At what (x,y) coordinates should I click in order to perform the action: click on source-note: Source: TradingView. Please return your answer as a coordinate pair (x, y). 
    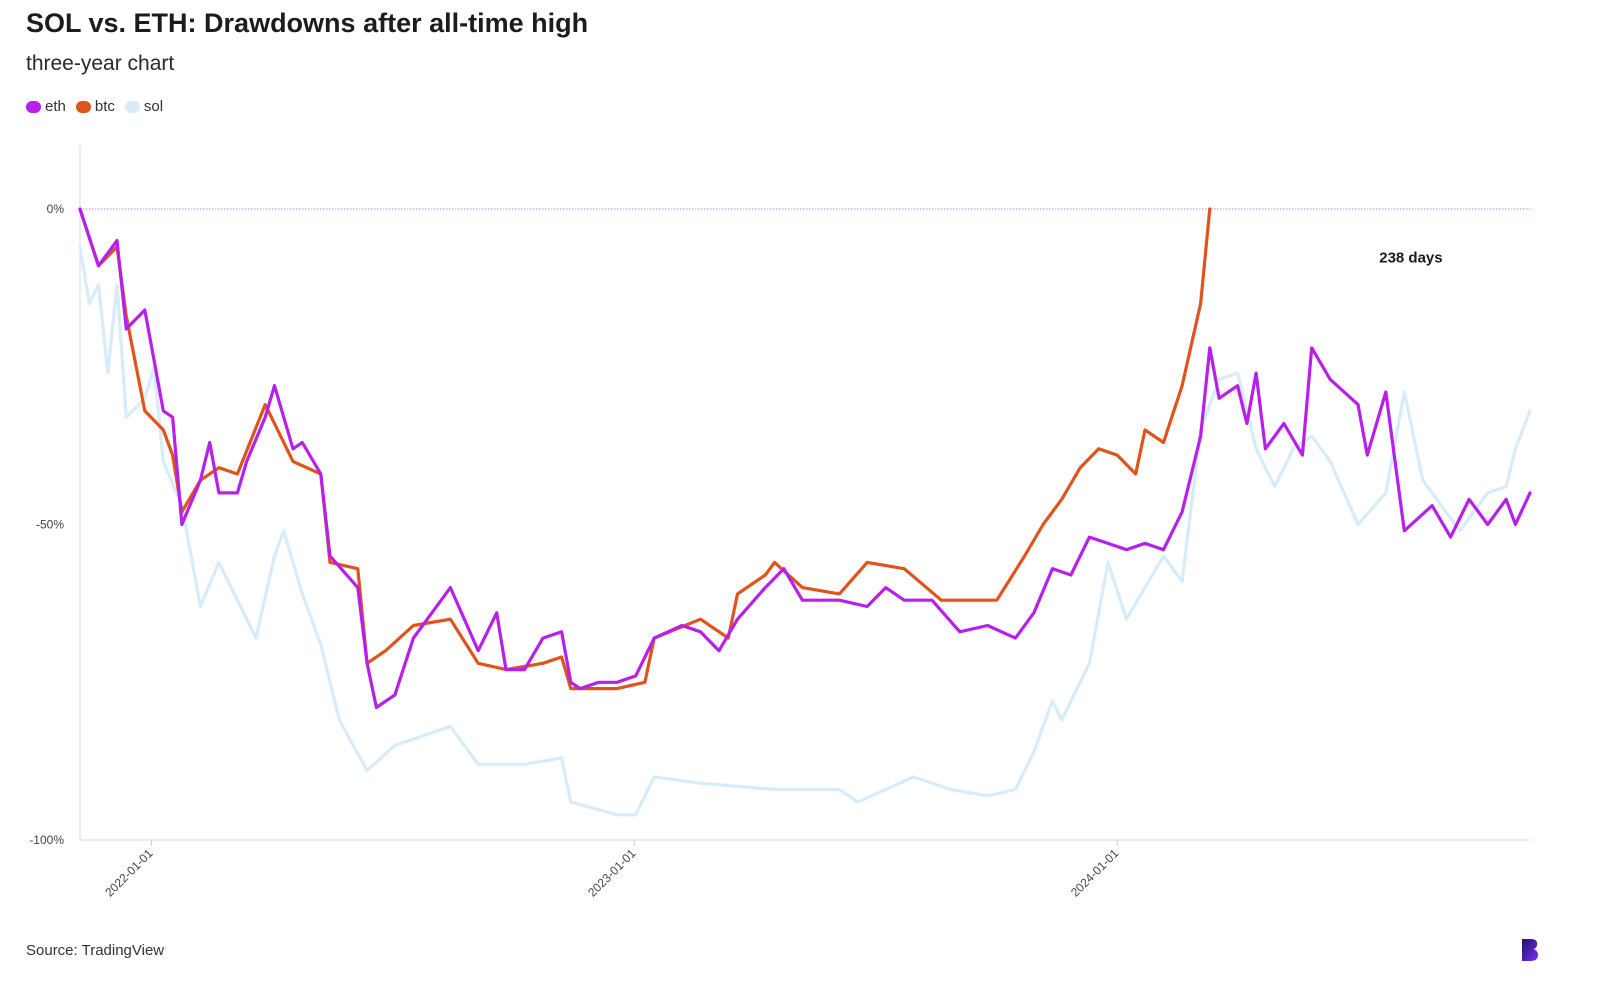
    Looking at the image, I should click on (95, 950).